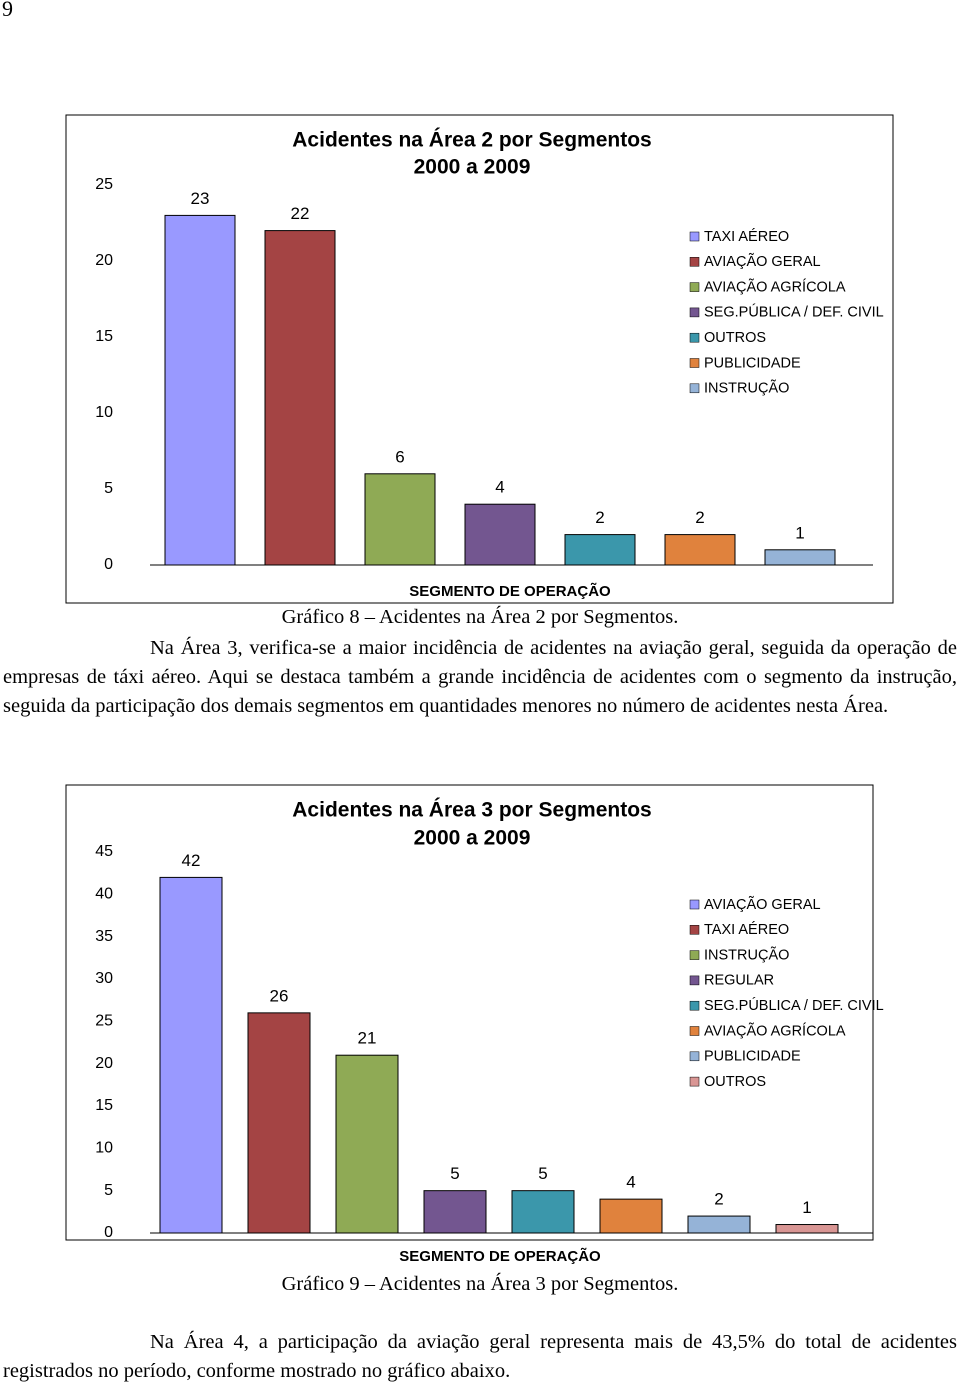 This screenshot has width=960, height=1386. What do you see at coordinates (200, 198) in the screenshot?
I see `data-label: 23` at bounding box center [200, 198].